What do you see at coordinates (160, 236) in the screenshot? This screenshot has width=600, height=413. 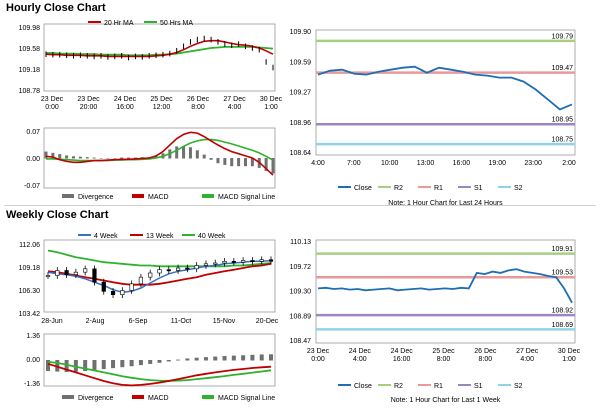 I see `weekly-price-legend-13-week-label: 13 Week` at bounding box center [160, 236].